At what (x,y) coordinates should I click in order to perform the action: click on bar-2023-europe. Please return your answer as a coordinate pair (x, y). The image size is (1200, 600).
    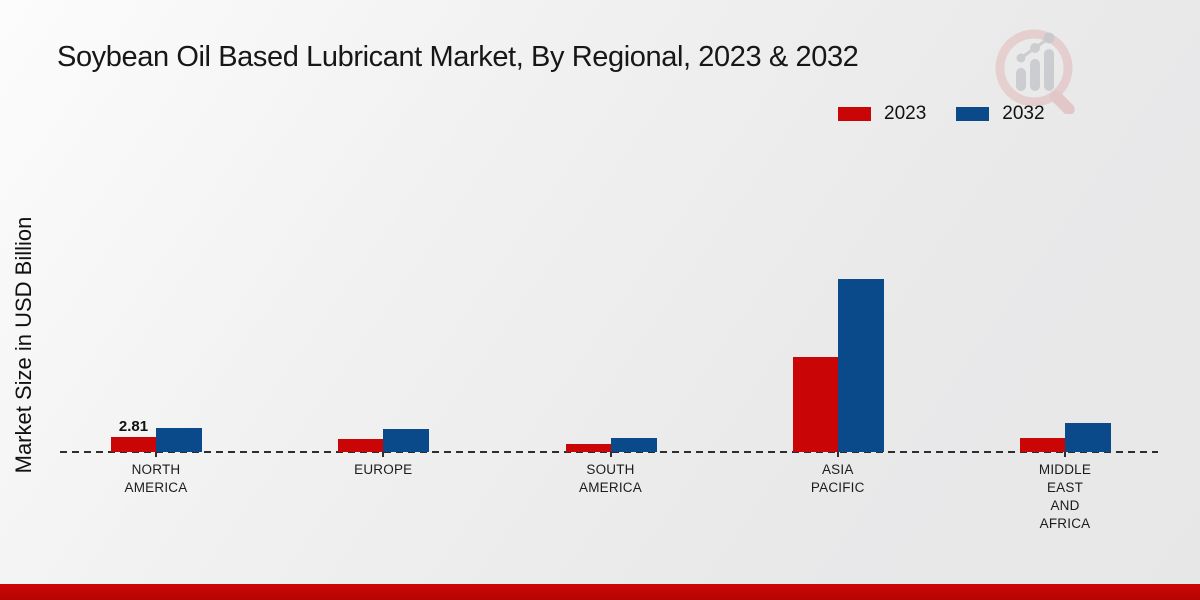
    Looking at the image, I should click on (361, 445).